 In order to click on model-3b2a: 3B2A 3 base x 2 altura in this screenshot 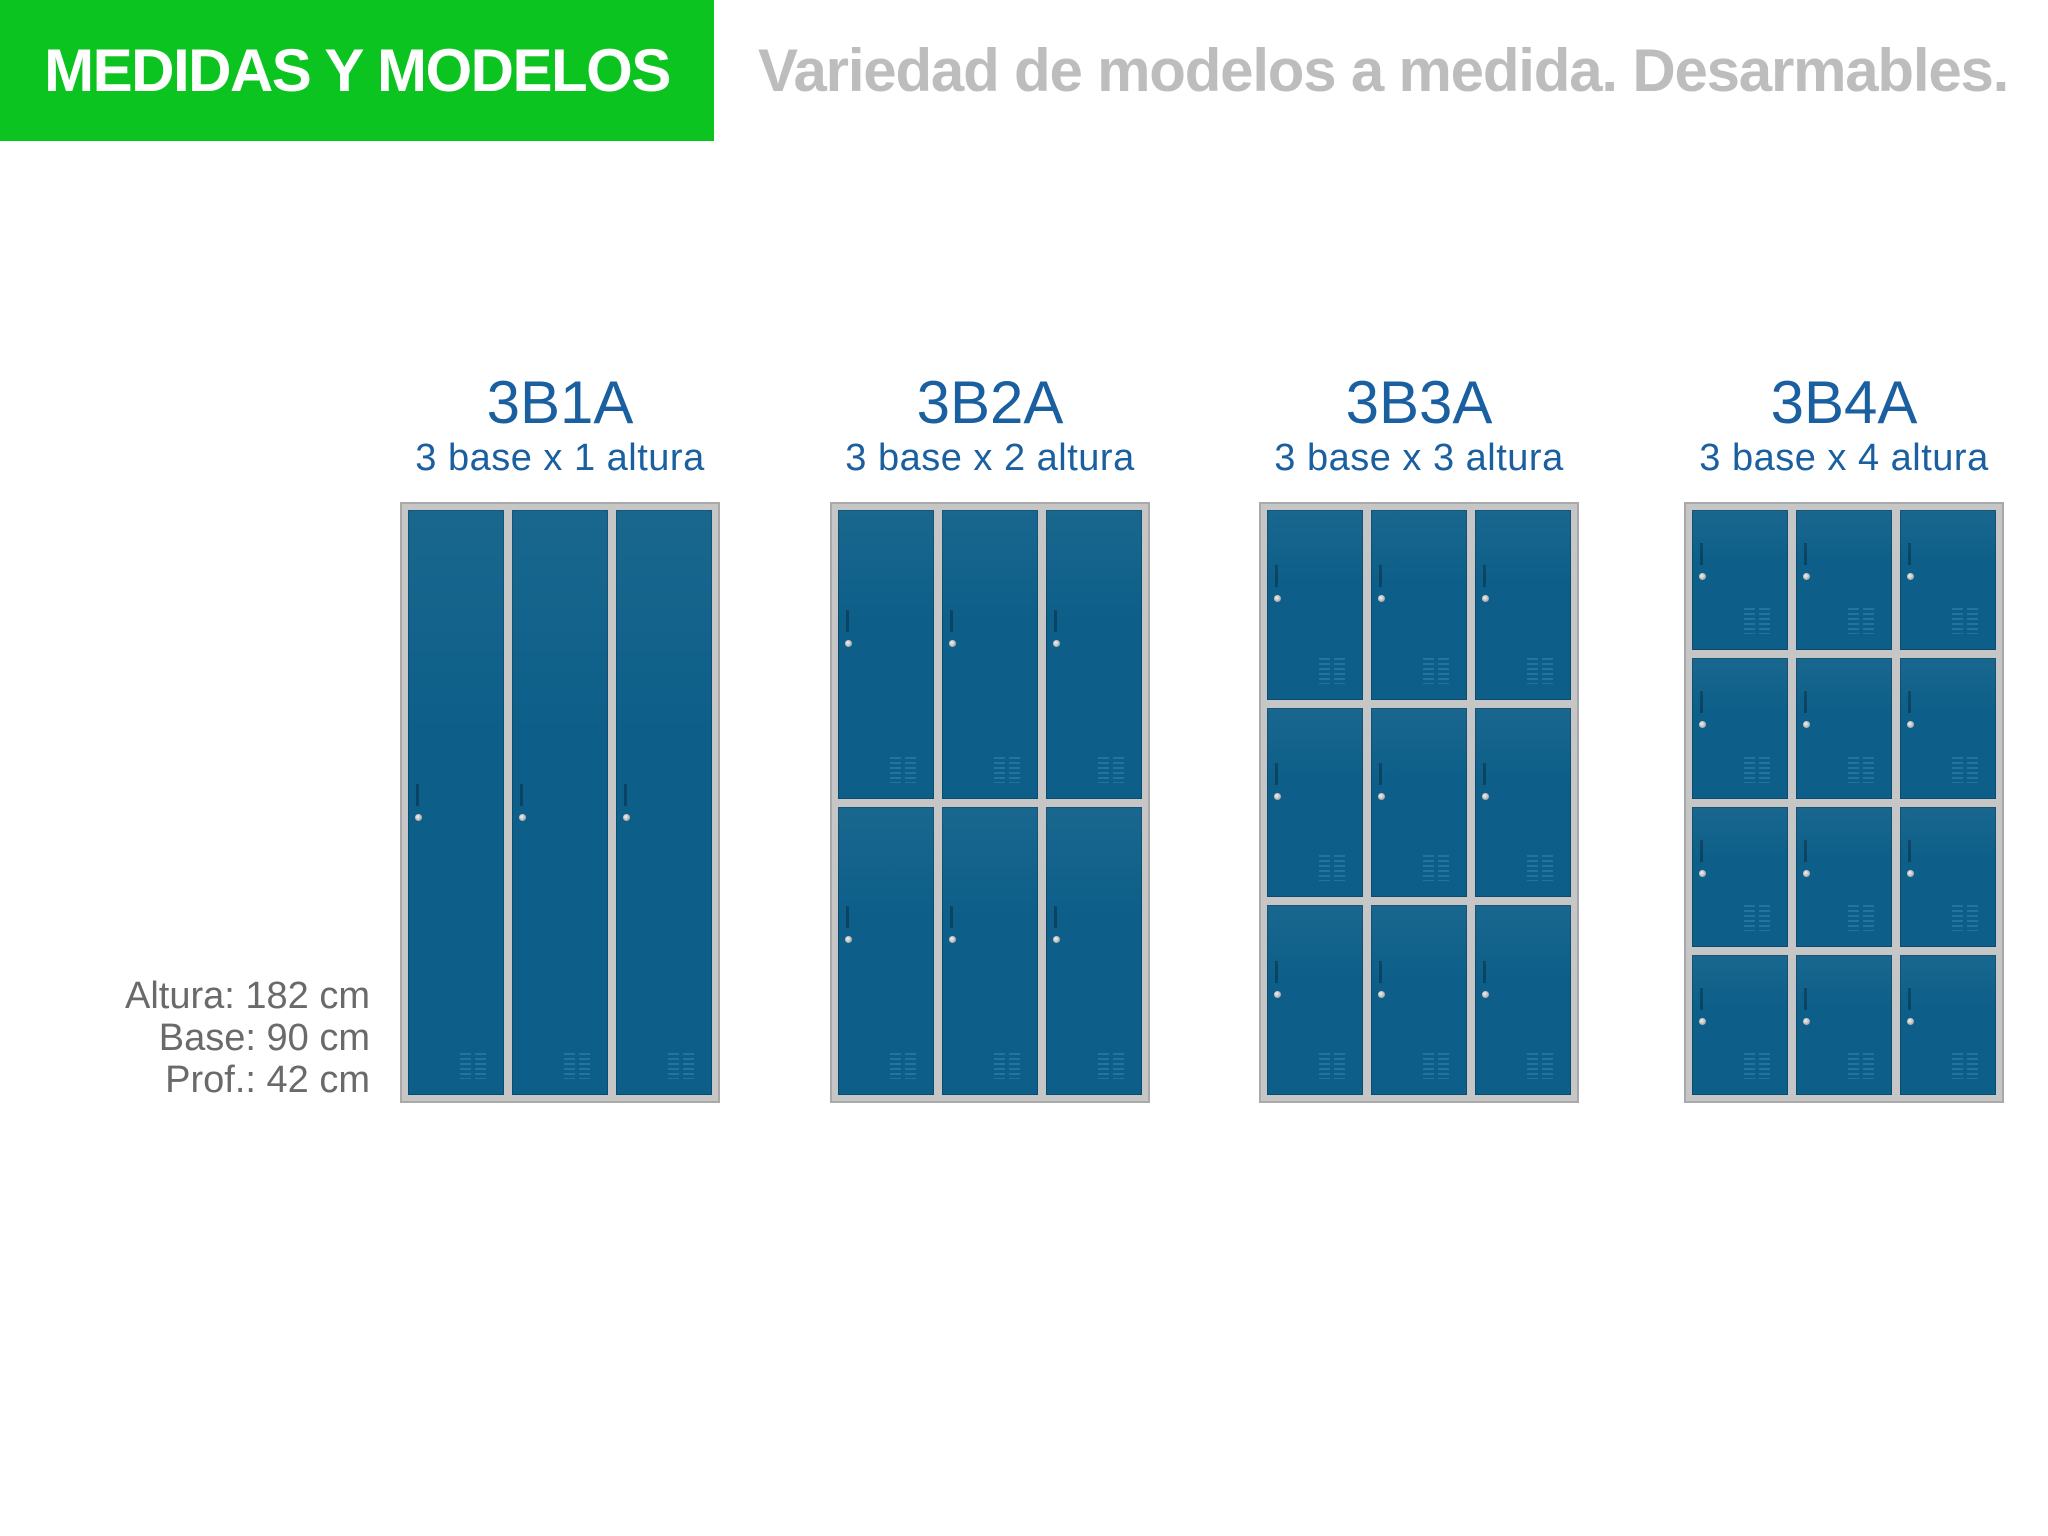, I will do `click(990, 736)`.